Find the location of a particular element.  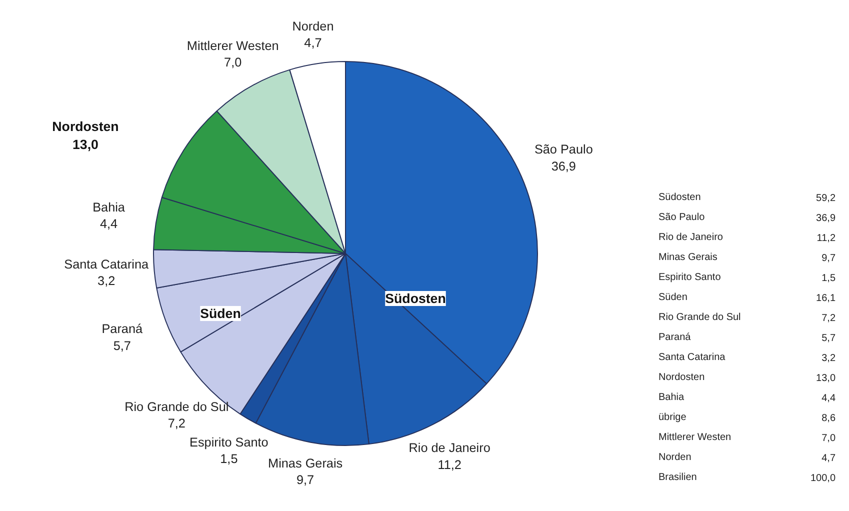

text: Norden 4,7 is located at coordinates (747, 458).